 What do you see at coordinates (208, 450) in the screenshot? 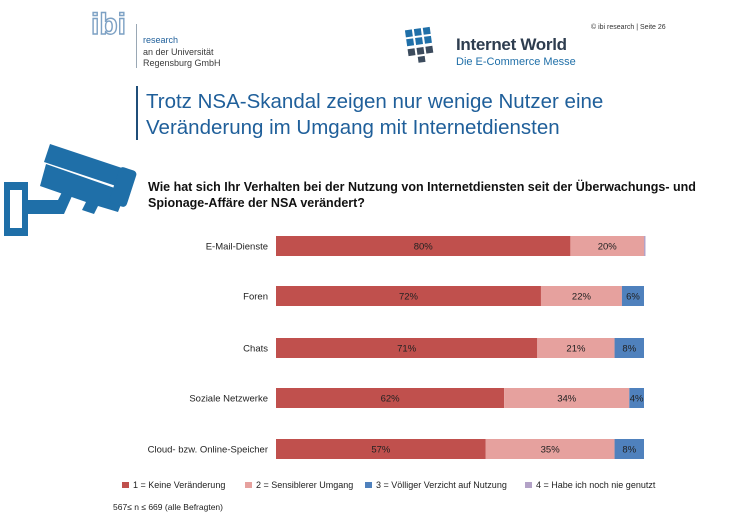
I see `category-label: Cloud- bzw. Online-Speicher` at bounding box center [208, 450].